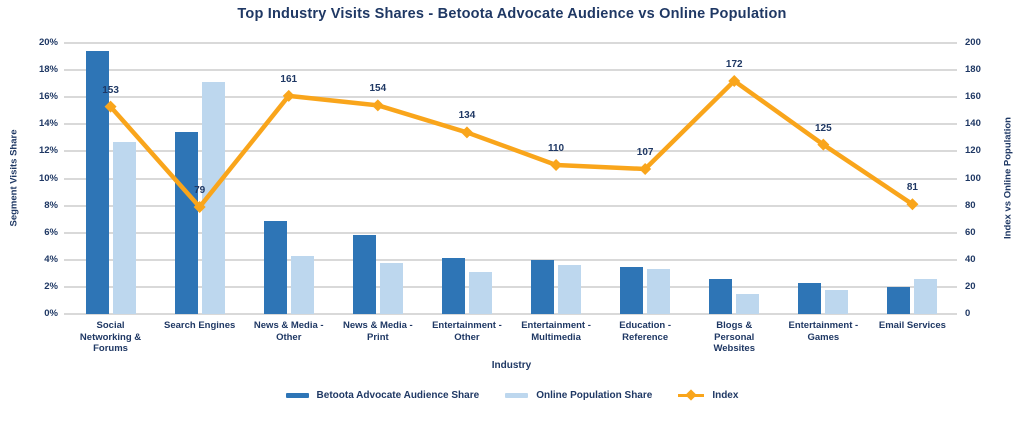 This screenshot has height=423, width=1024. What do you see at coordinates (912, 325) in the screenshot?
I see `x-axis-label: Email Services` at bounding box center [912, 325].